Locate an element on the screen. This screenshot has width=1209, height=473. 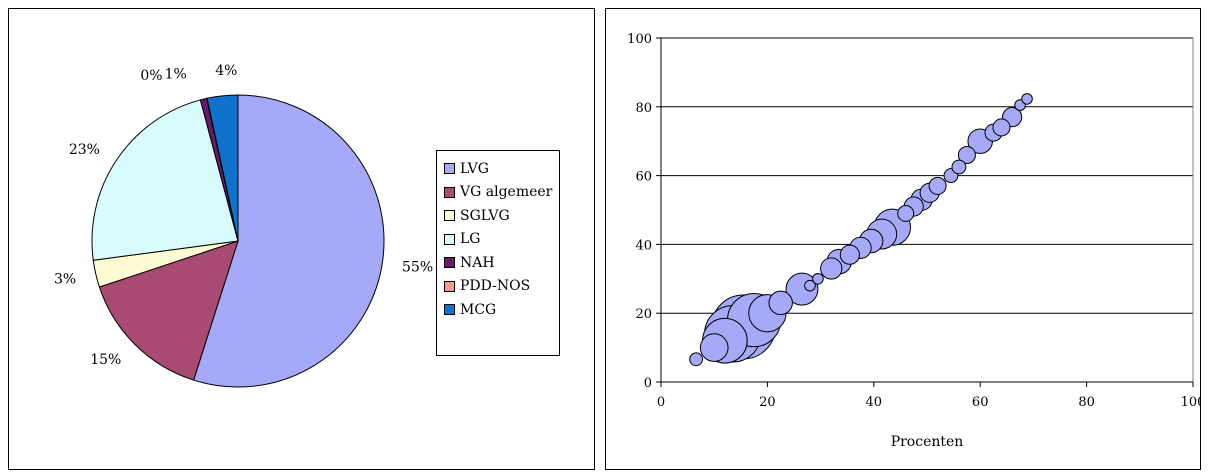
pie-data-label: 0% is located at coordinates (151, 76).